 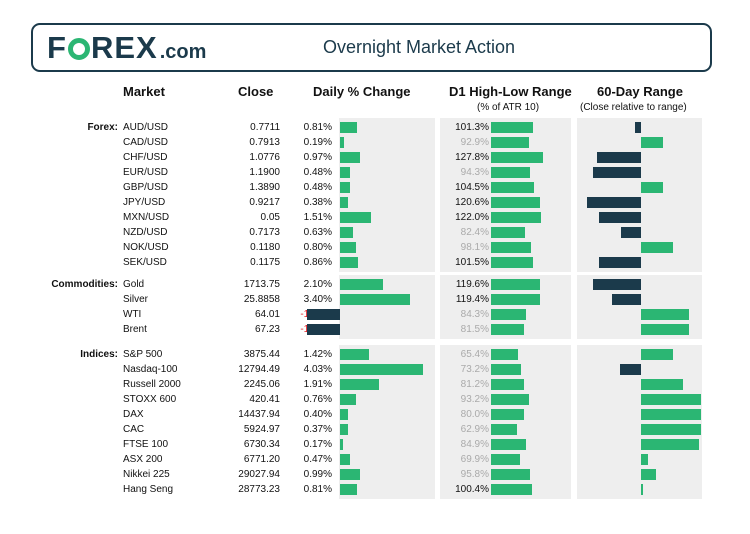 What do you see at coordinates (371, 47) in the screenshot?
I see `header-banner: F REX .com Overnight Market Action` at bounding box center [371, 47].